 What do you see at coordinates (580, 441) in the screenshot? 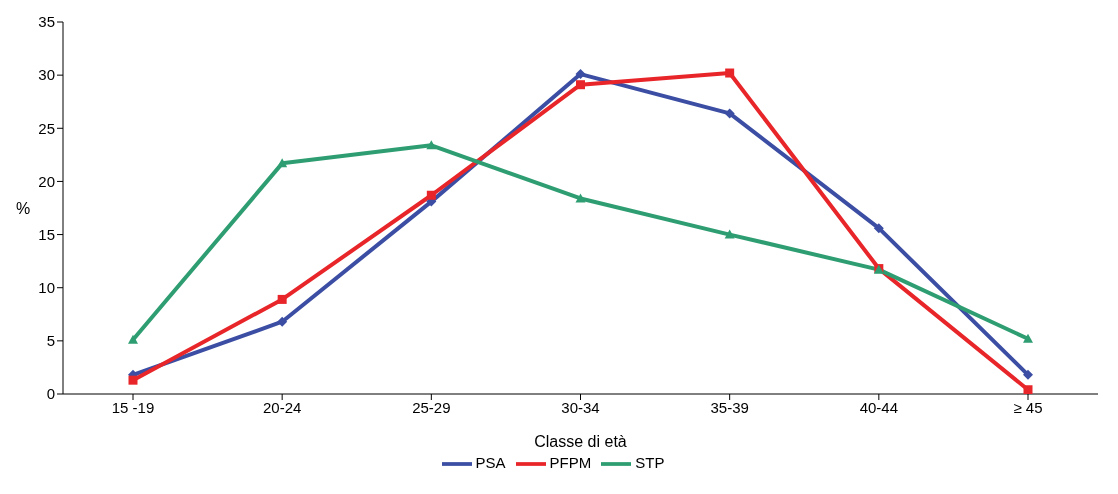
I see `x-axis-title: Classe di età` at bounding box center [580, 441].